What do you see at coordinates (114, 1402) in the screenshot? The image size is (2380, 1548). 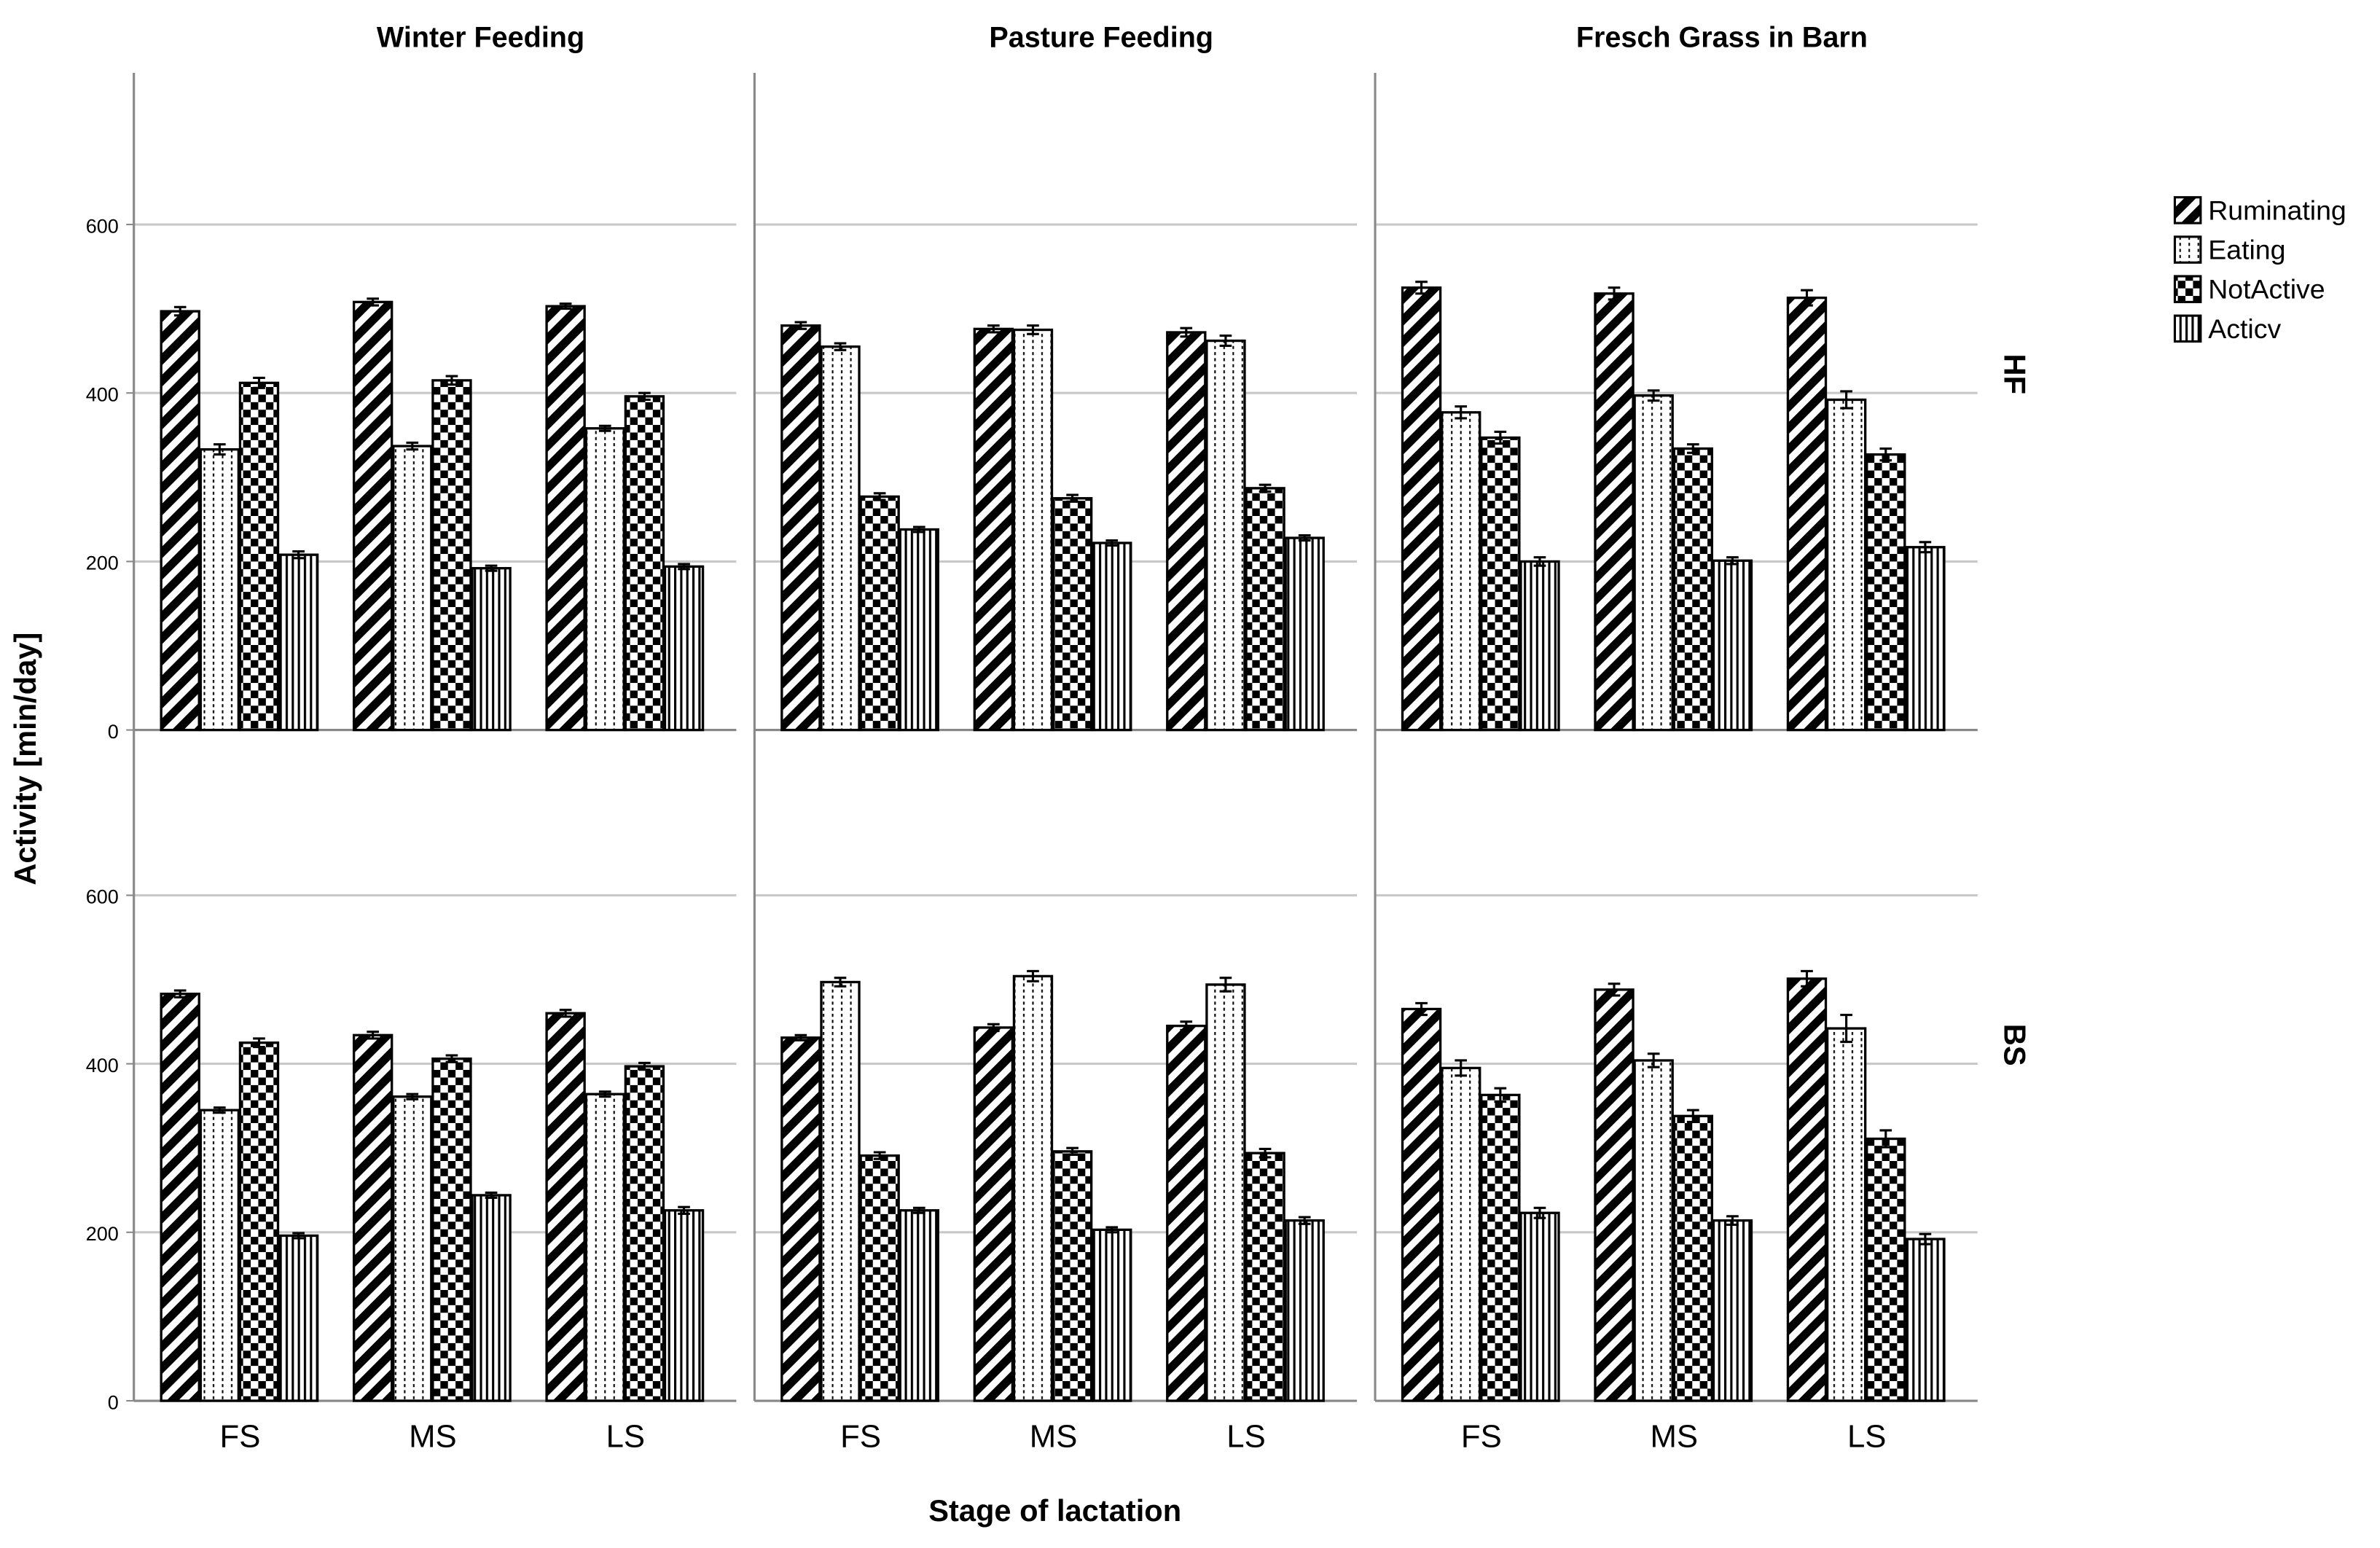 I see `y-tick-label: 0` at bounding box center [114, 1402].